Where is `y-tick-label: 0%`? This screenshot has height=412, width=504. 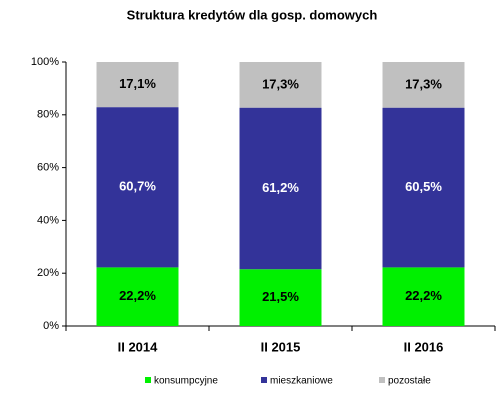
y-tick-label: 0% is located at coordinates (51, 326).